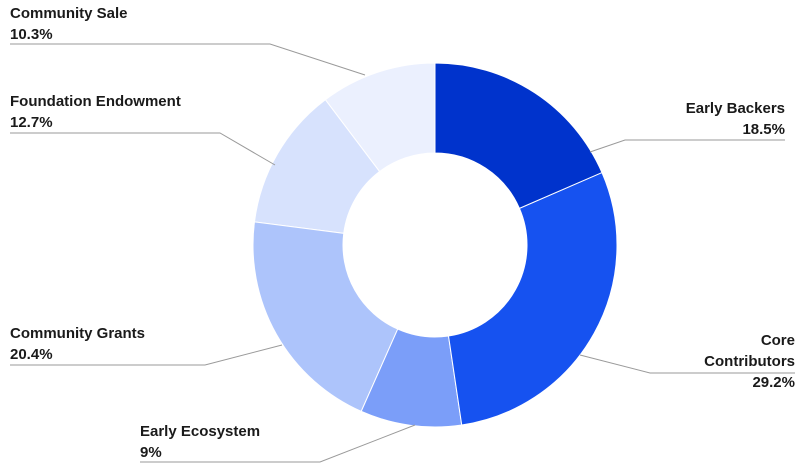 This screenshot has height=467, width=800. Describe the element at coordinates (763, 129) in the screenshot. I see `value-label: 18.5%` at that location.